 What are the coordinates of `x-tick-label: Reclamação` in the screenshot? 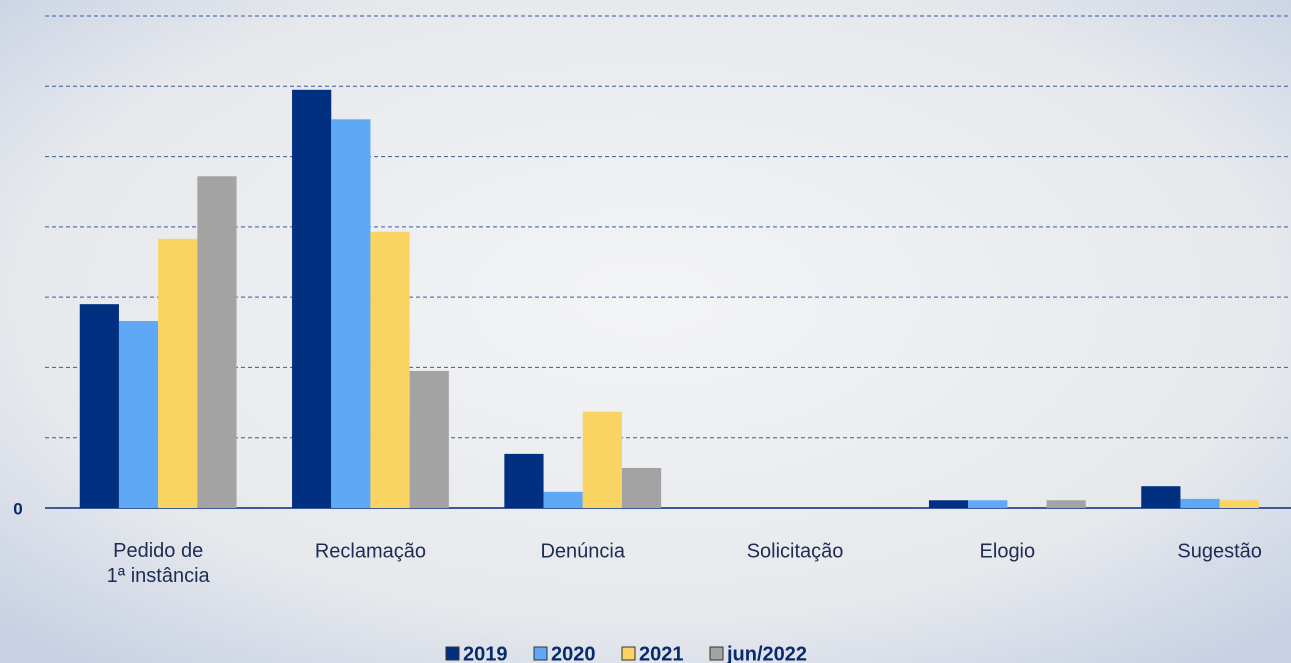 It's located at (370, 551).